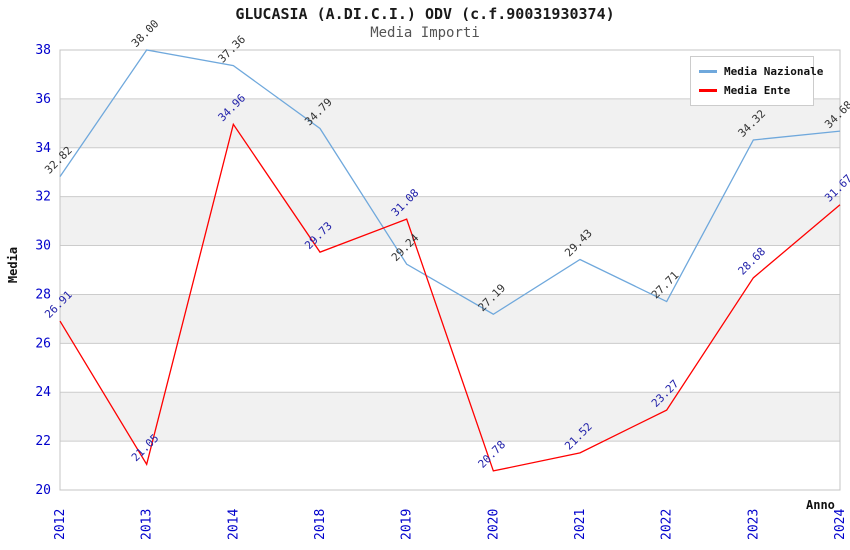  I want to click on point-label-media-nazionale: 37.36, so click(232, 49).